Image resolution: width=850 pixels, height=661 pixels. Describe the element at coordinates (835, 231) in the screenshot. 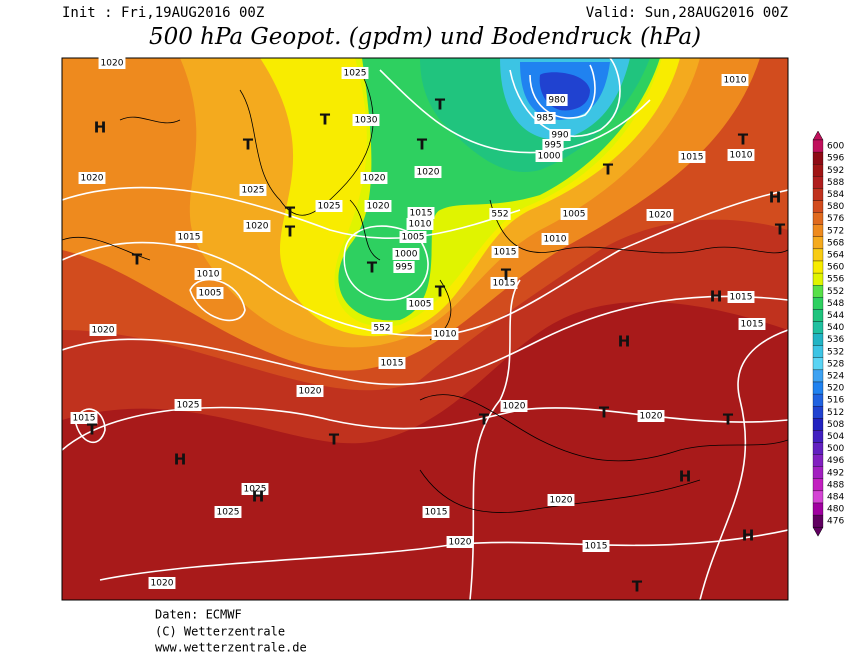

I see `colorbar-label: 572` at that location.